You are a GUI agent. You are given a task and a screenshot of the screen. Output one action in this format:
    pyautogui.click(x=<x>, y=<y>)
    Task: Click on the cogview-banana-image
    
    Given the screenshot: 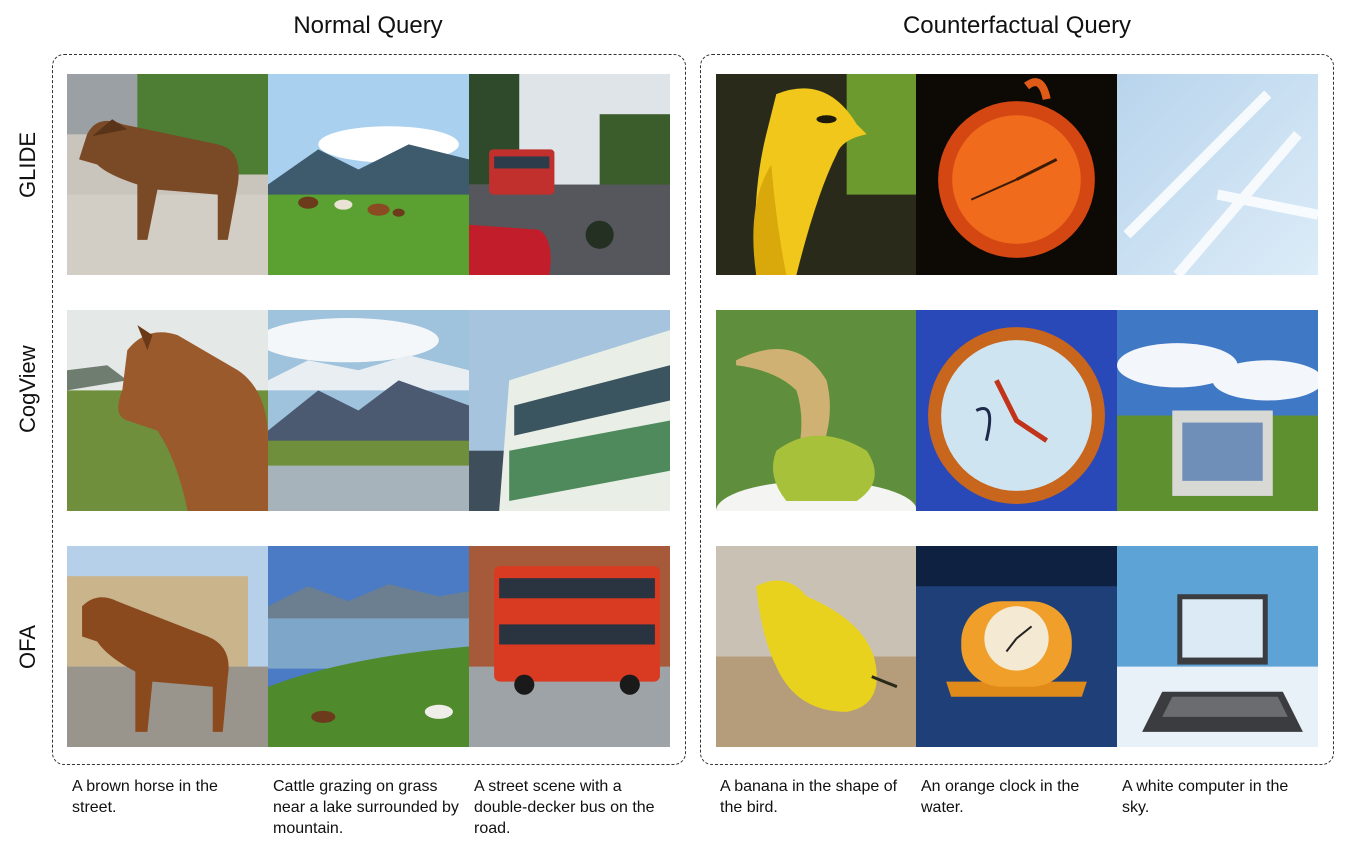 What is the action you would take?
    pyautogui.click(x=816, y=410)
    